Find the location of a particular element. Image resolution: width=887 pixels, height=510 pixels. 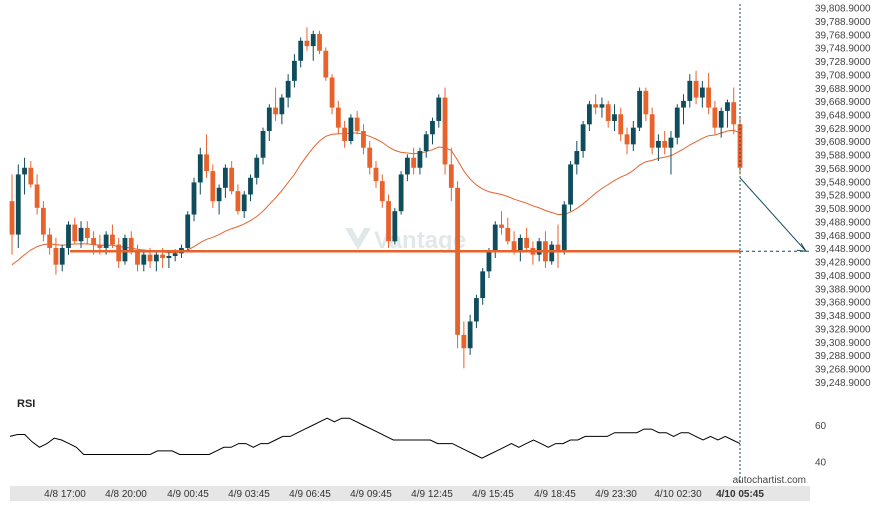

rsi-panel: RSI 60 40 is located at coordinates (418, 433).